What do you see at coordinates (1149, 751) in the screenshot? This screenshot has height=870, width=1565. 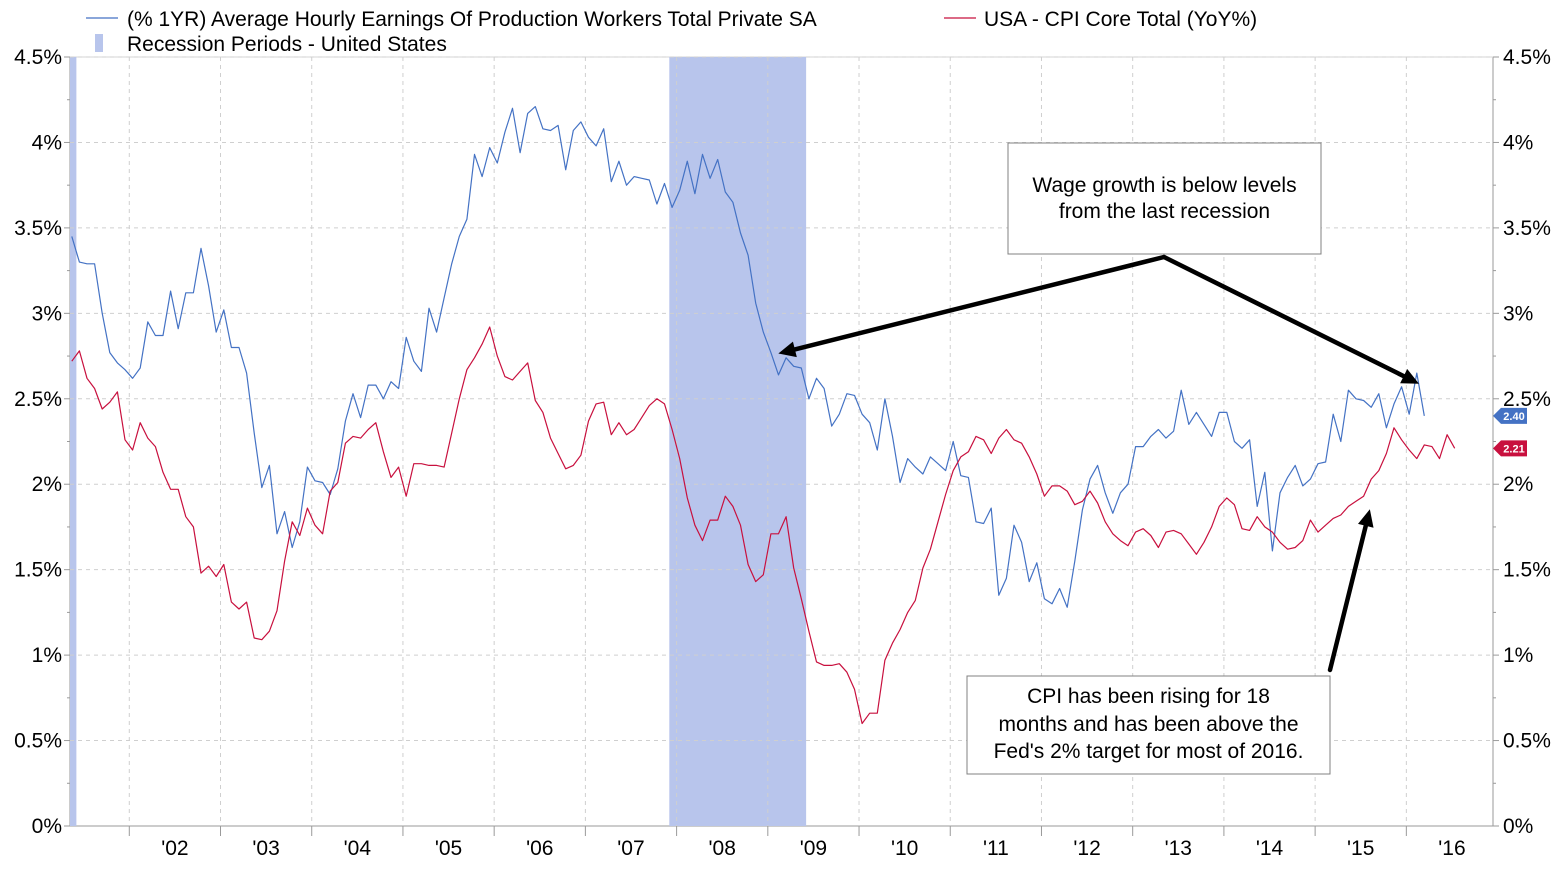 I see `annotation-cpi-line-3: Fed's 2% target for most of 2016.` at bounding box center [1149, 751].